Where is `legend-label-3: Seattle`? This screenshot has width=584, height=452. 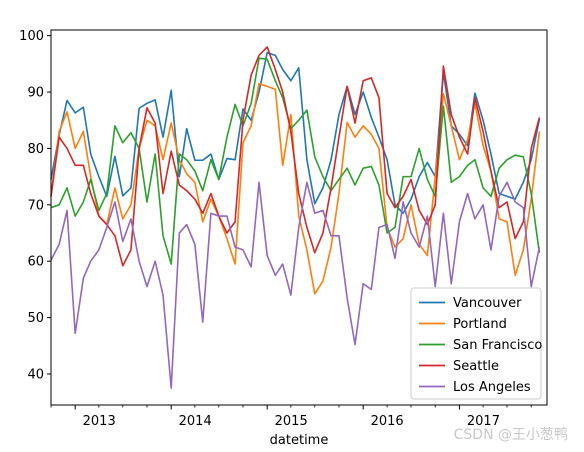 legend-label-3: Seattle is located at coordinates (476, 366).